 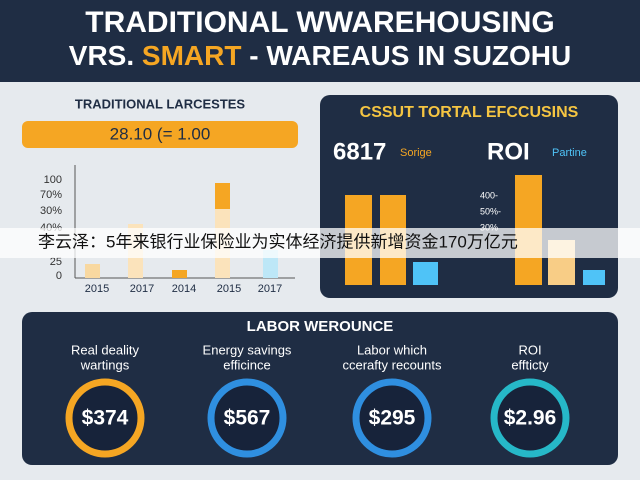 What do you see at coordinates (101, 55) in the screenshot?
I see `title-part: VRS.` at bounding box center [101, 55].